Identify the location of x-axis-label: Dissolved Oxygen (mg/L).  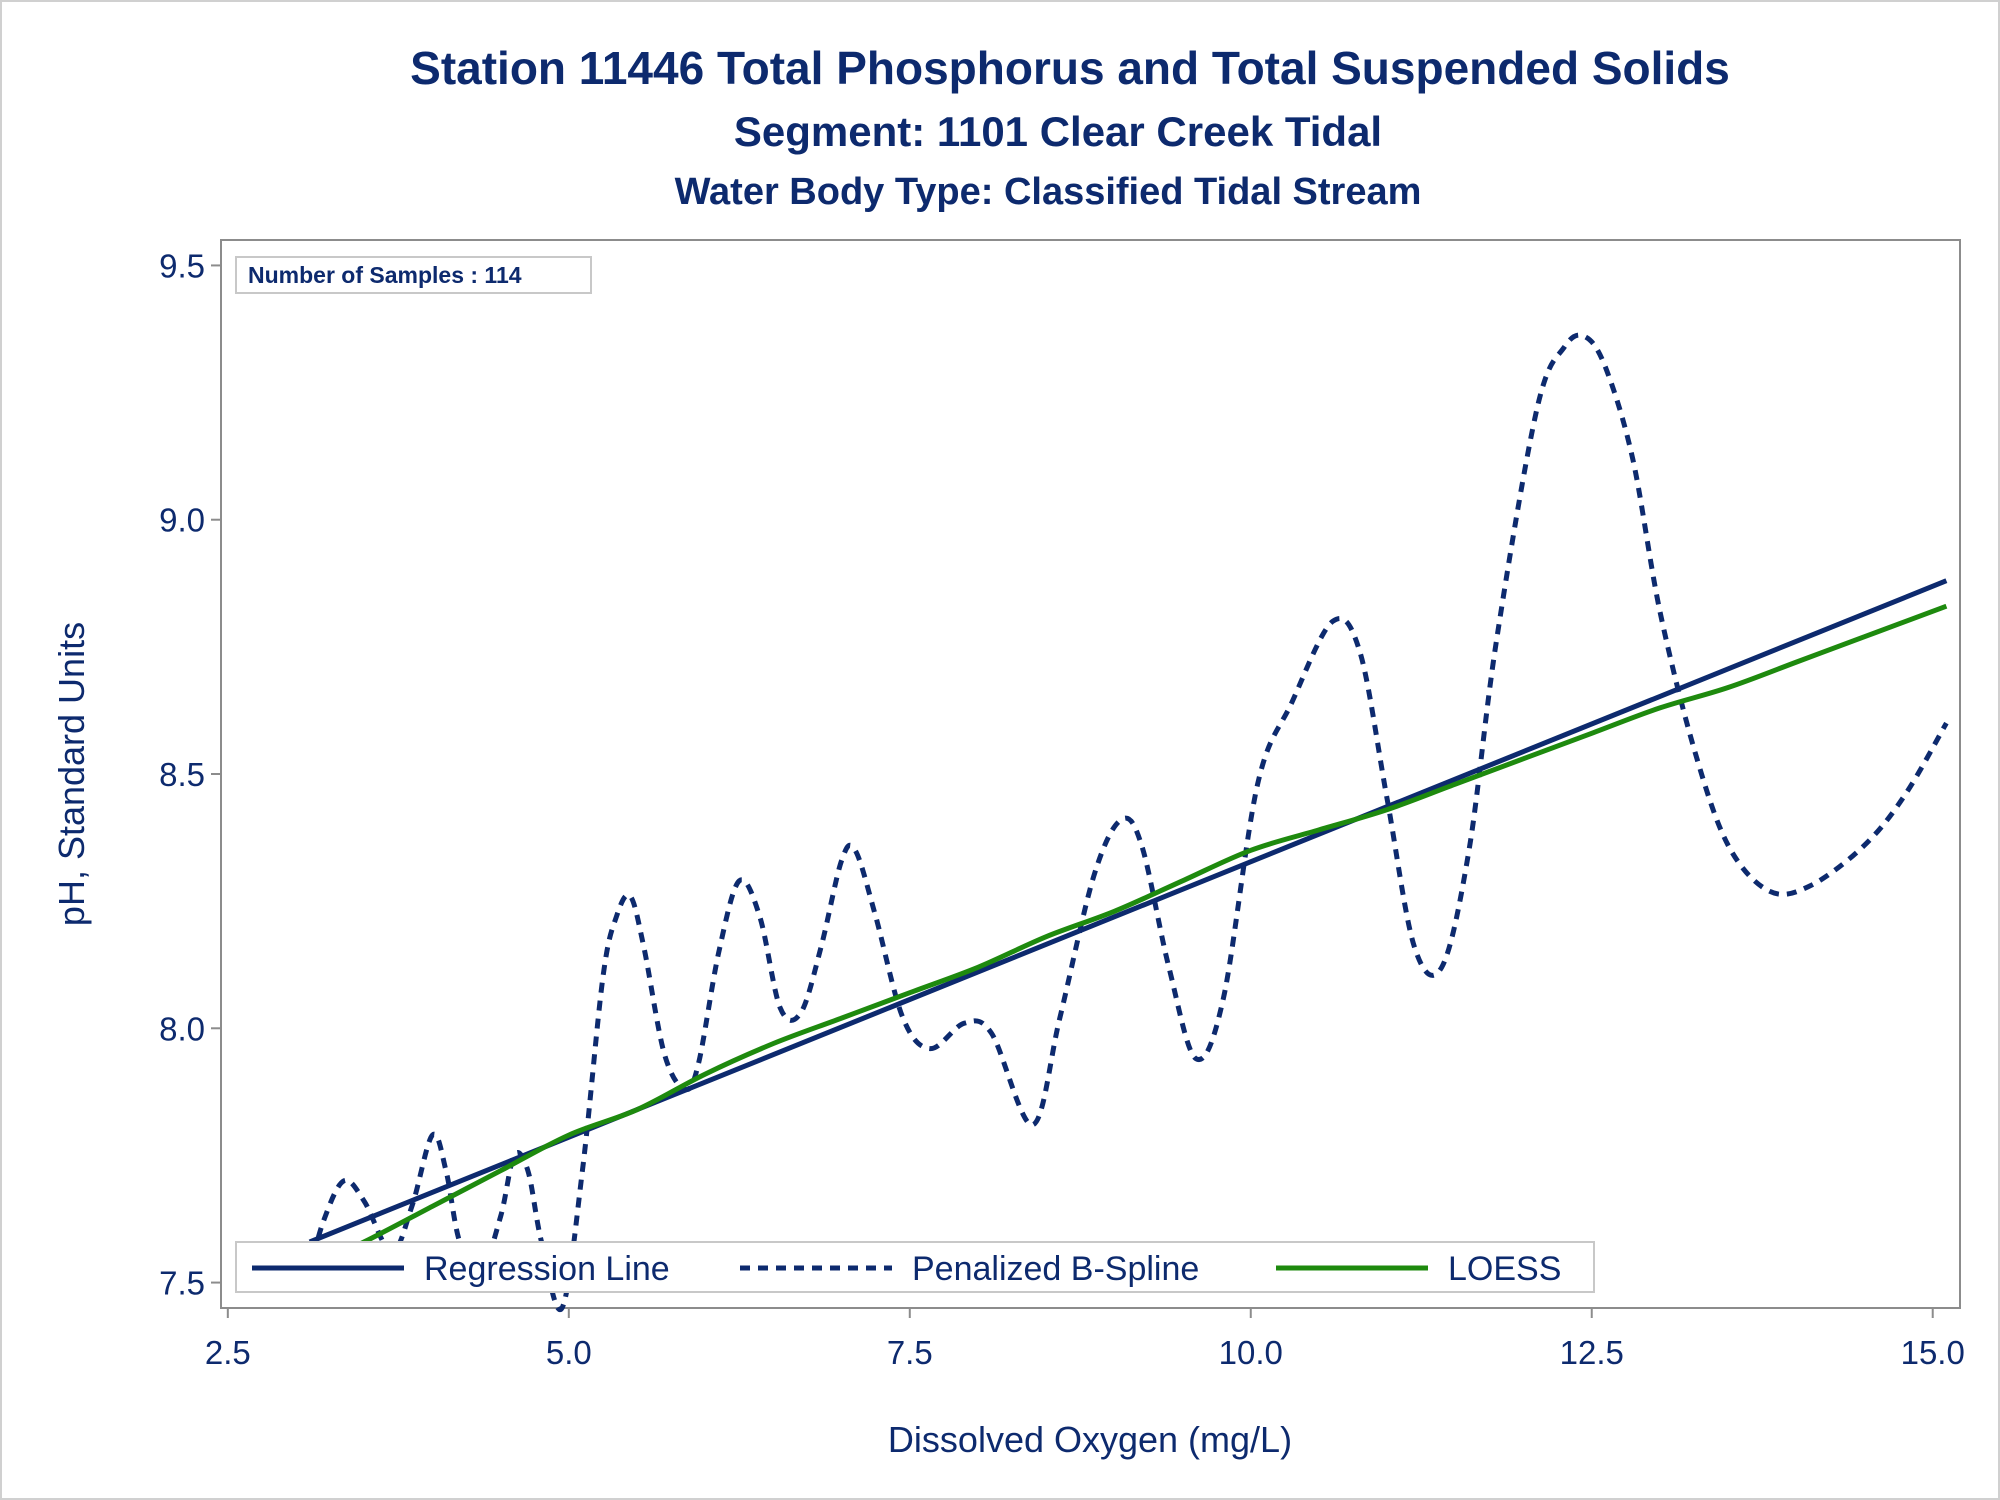
(1090, 1439).